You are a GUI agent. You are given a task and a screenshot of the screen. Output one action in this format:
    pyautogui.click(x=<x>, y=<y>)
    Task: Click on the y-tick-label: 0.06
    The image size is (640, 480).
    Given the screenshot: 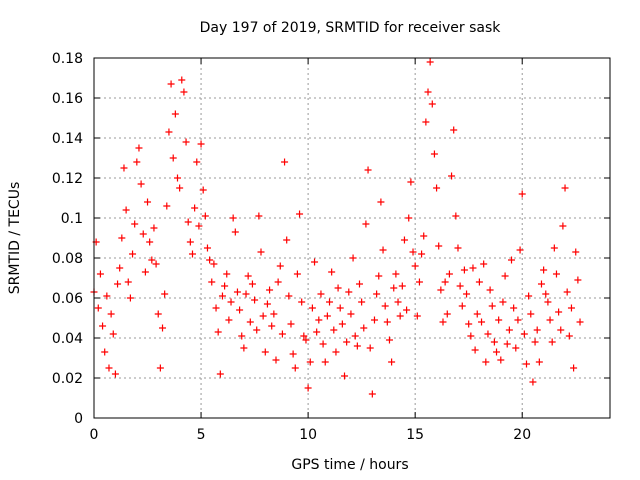 What is the action you would take?
    pyautogui.click(x=67, y=299)
    